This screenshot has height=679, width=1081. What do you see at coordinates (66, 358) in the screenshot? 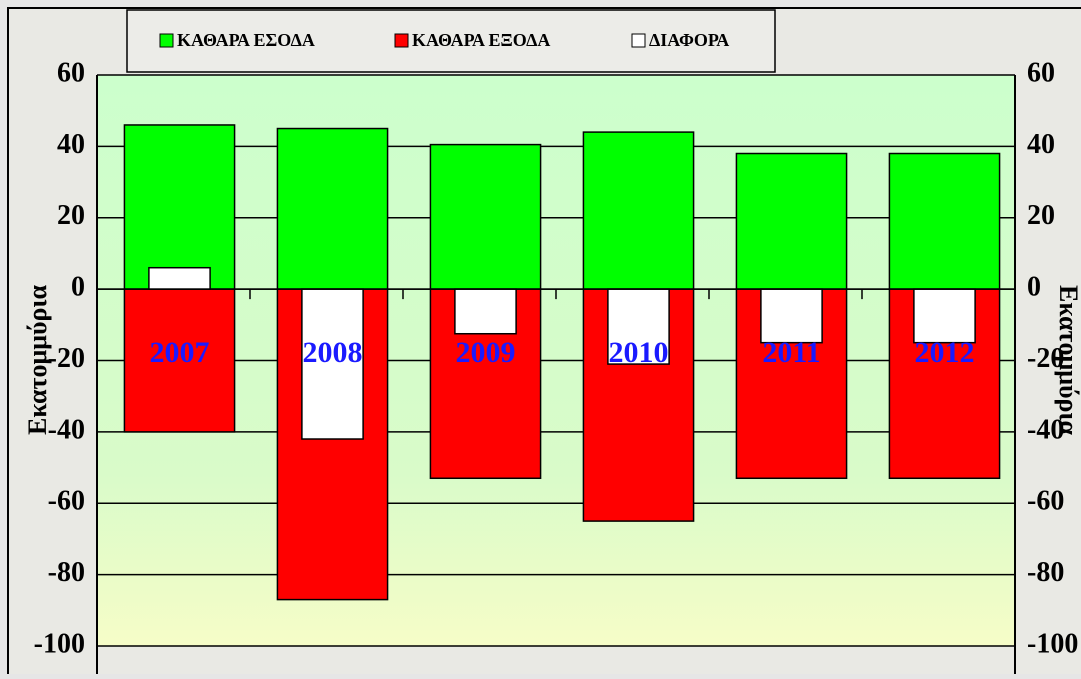
I see `y-tick-label: -20` at bounding box center [66, 358].